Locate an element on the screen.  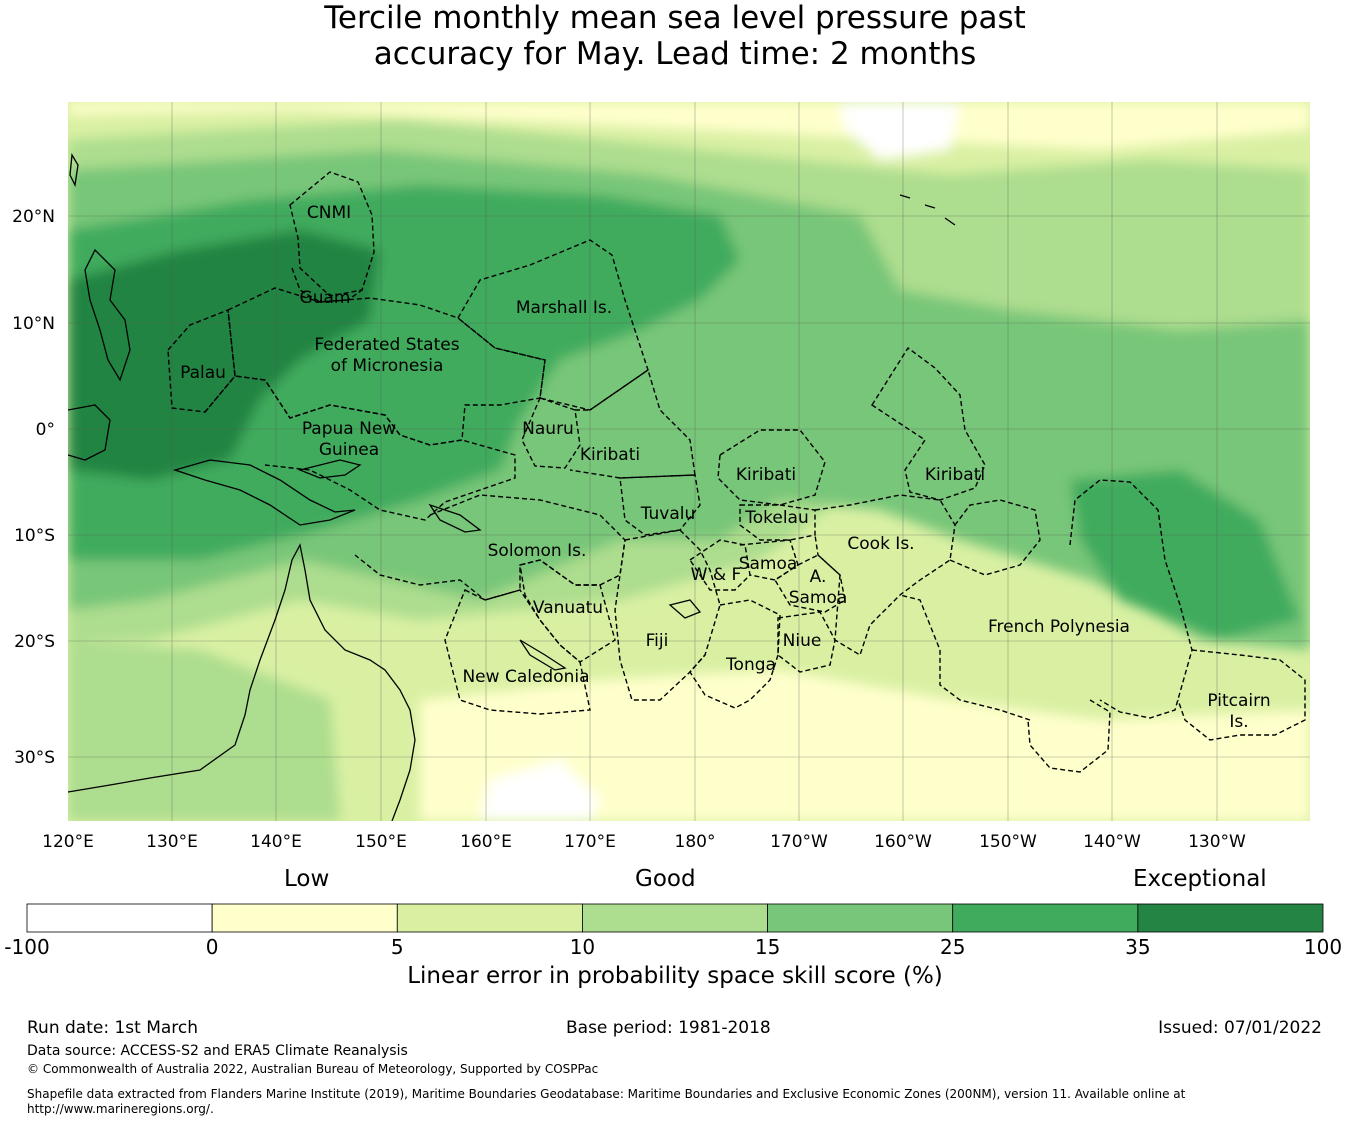
eez-fiji is located at coordinates (667, 615).